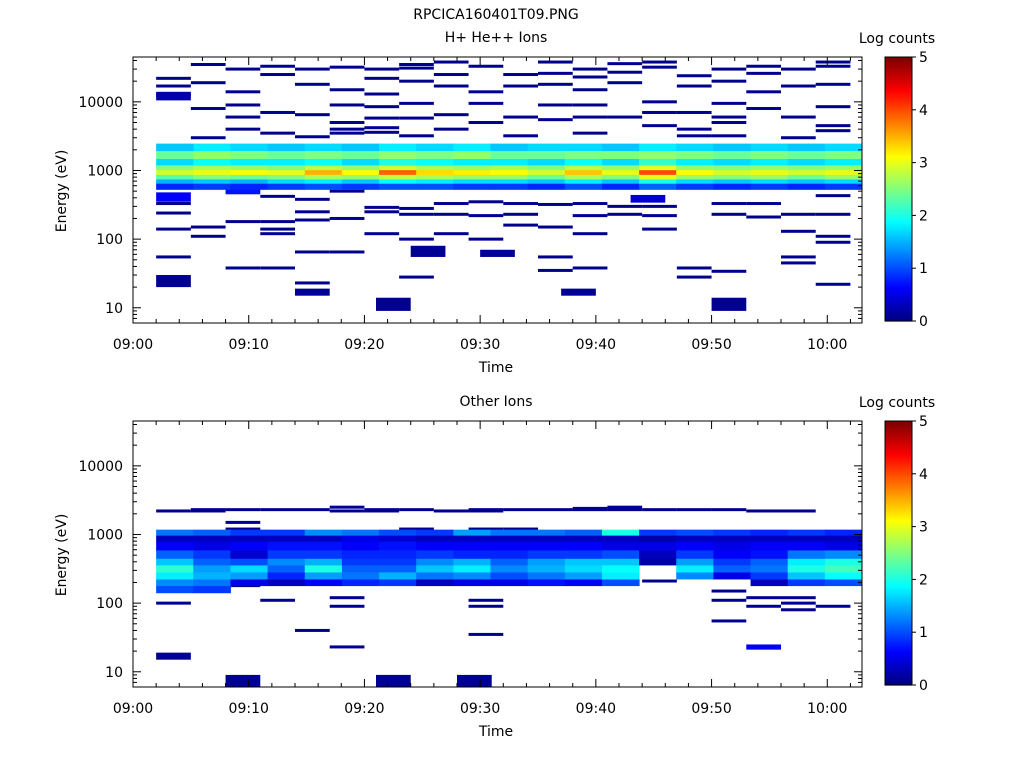 This screenshot has width=1024, height=768. What do you see at coordinates (114, 309) in the screenshot?
I see `y-tick-label: 10` at bounding box center [114, 309].